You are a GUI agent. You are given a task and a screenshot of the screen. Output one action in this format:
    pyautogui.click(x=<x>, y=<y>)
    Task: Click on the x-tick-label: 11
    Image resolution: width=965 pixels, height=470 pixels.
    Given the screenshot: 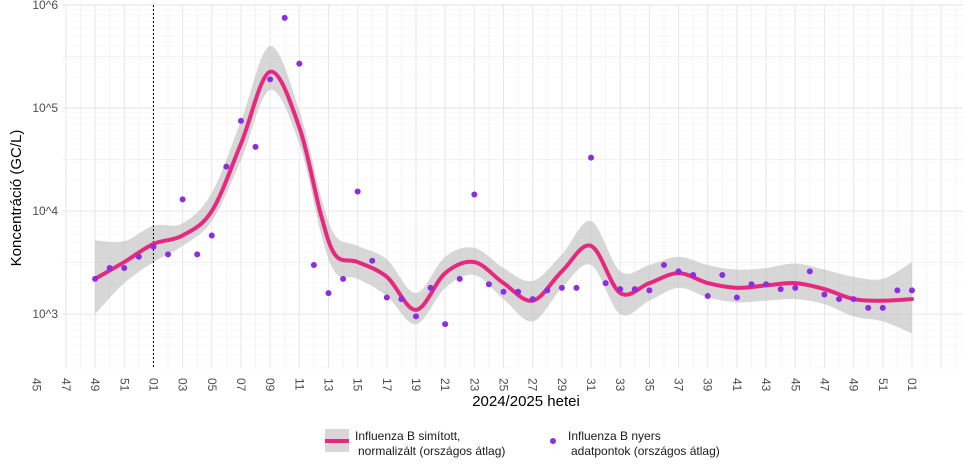 What is the action you would take?
    pyautogui.click(x=299, y=384)
    